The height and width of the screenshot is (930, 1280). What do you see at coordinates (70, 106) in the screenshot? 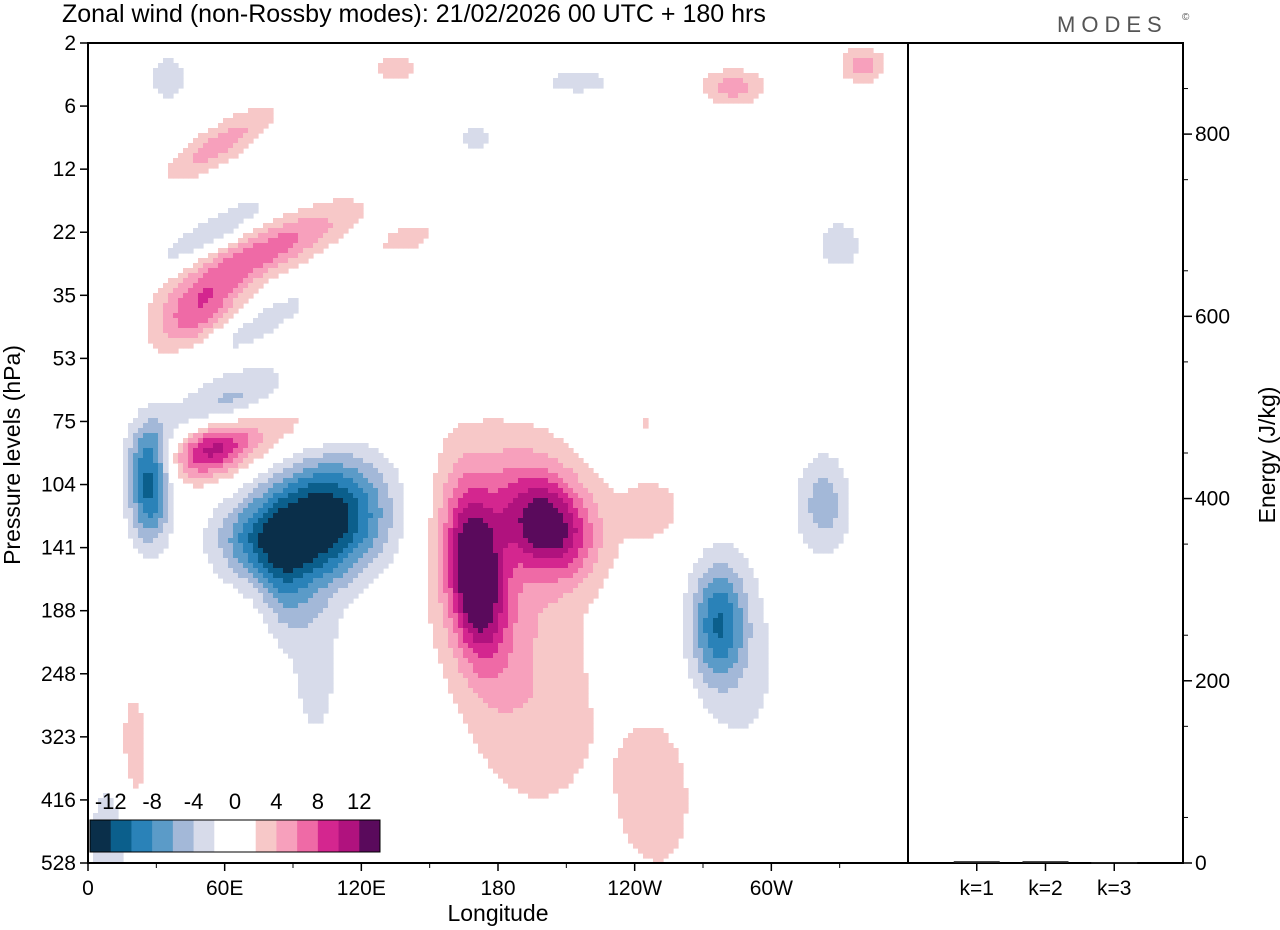
I see `y-tick-label: 6` at bounding box center [70, 106].